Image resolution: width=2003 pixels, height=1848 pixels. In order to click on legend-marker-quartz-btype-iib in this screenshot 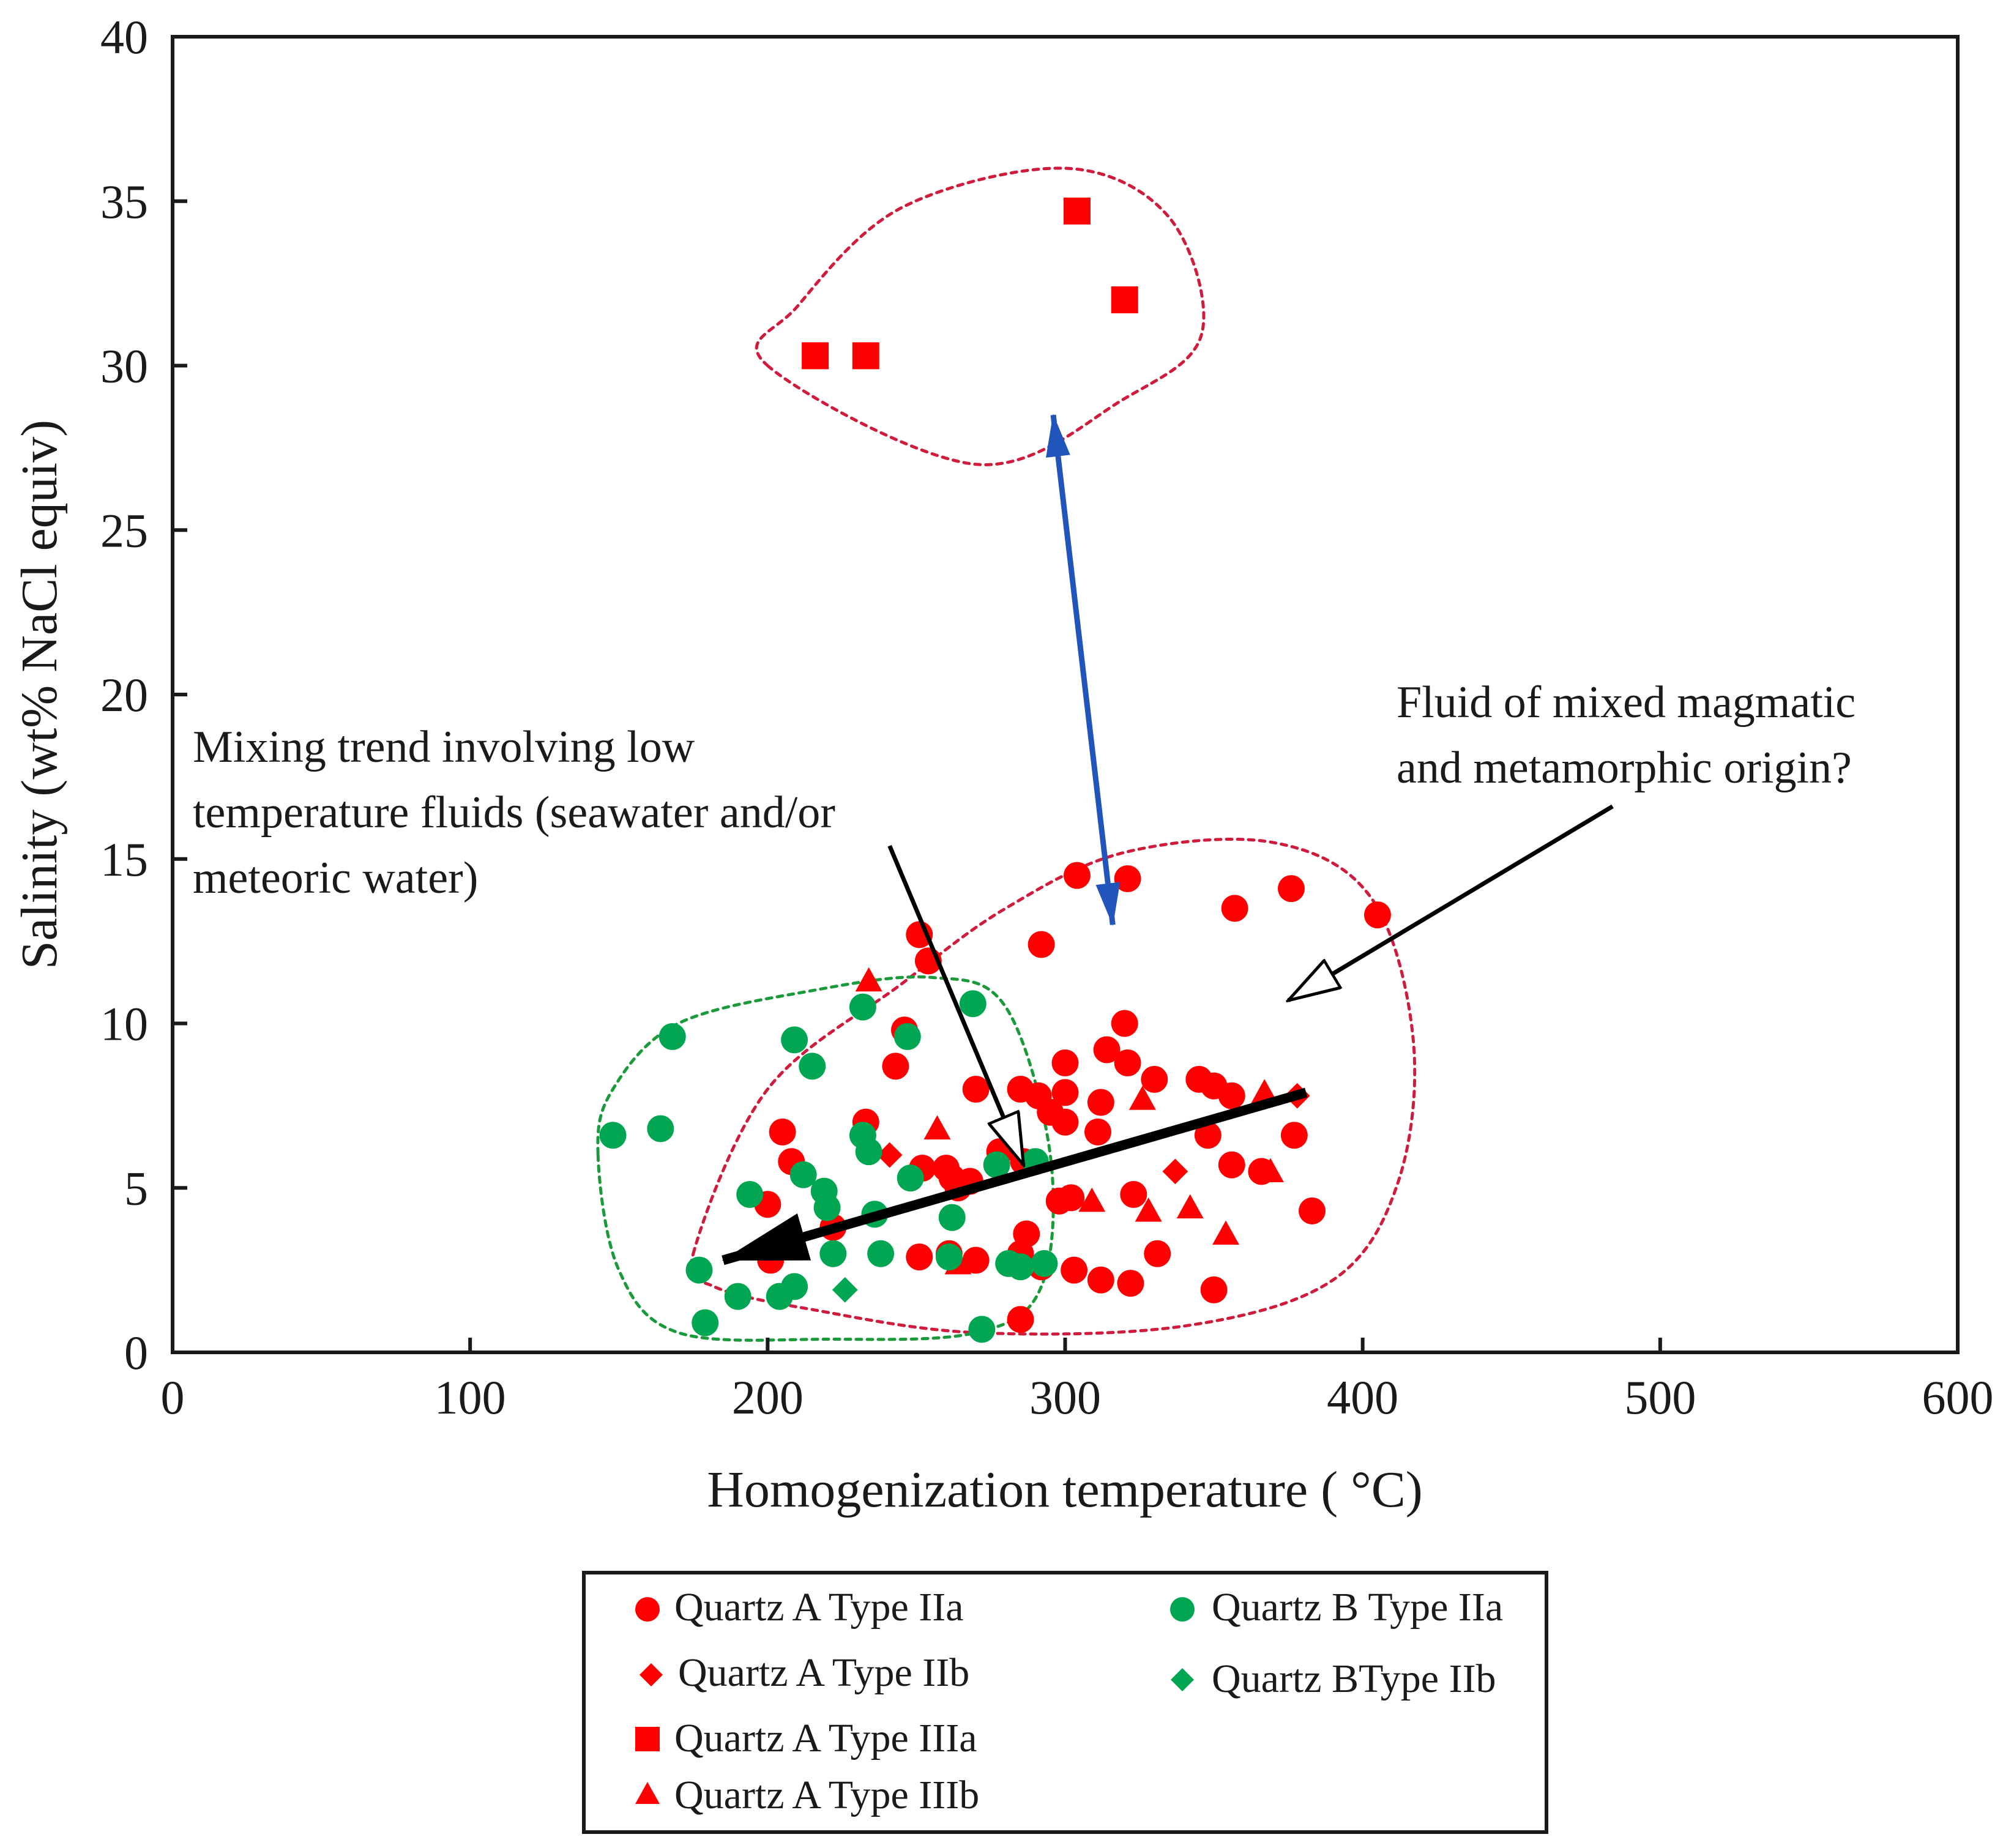, I will do `click(1182, 1680)`.